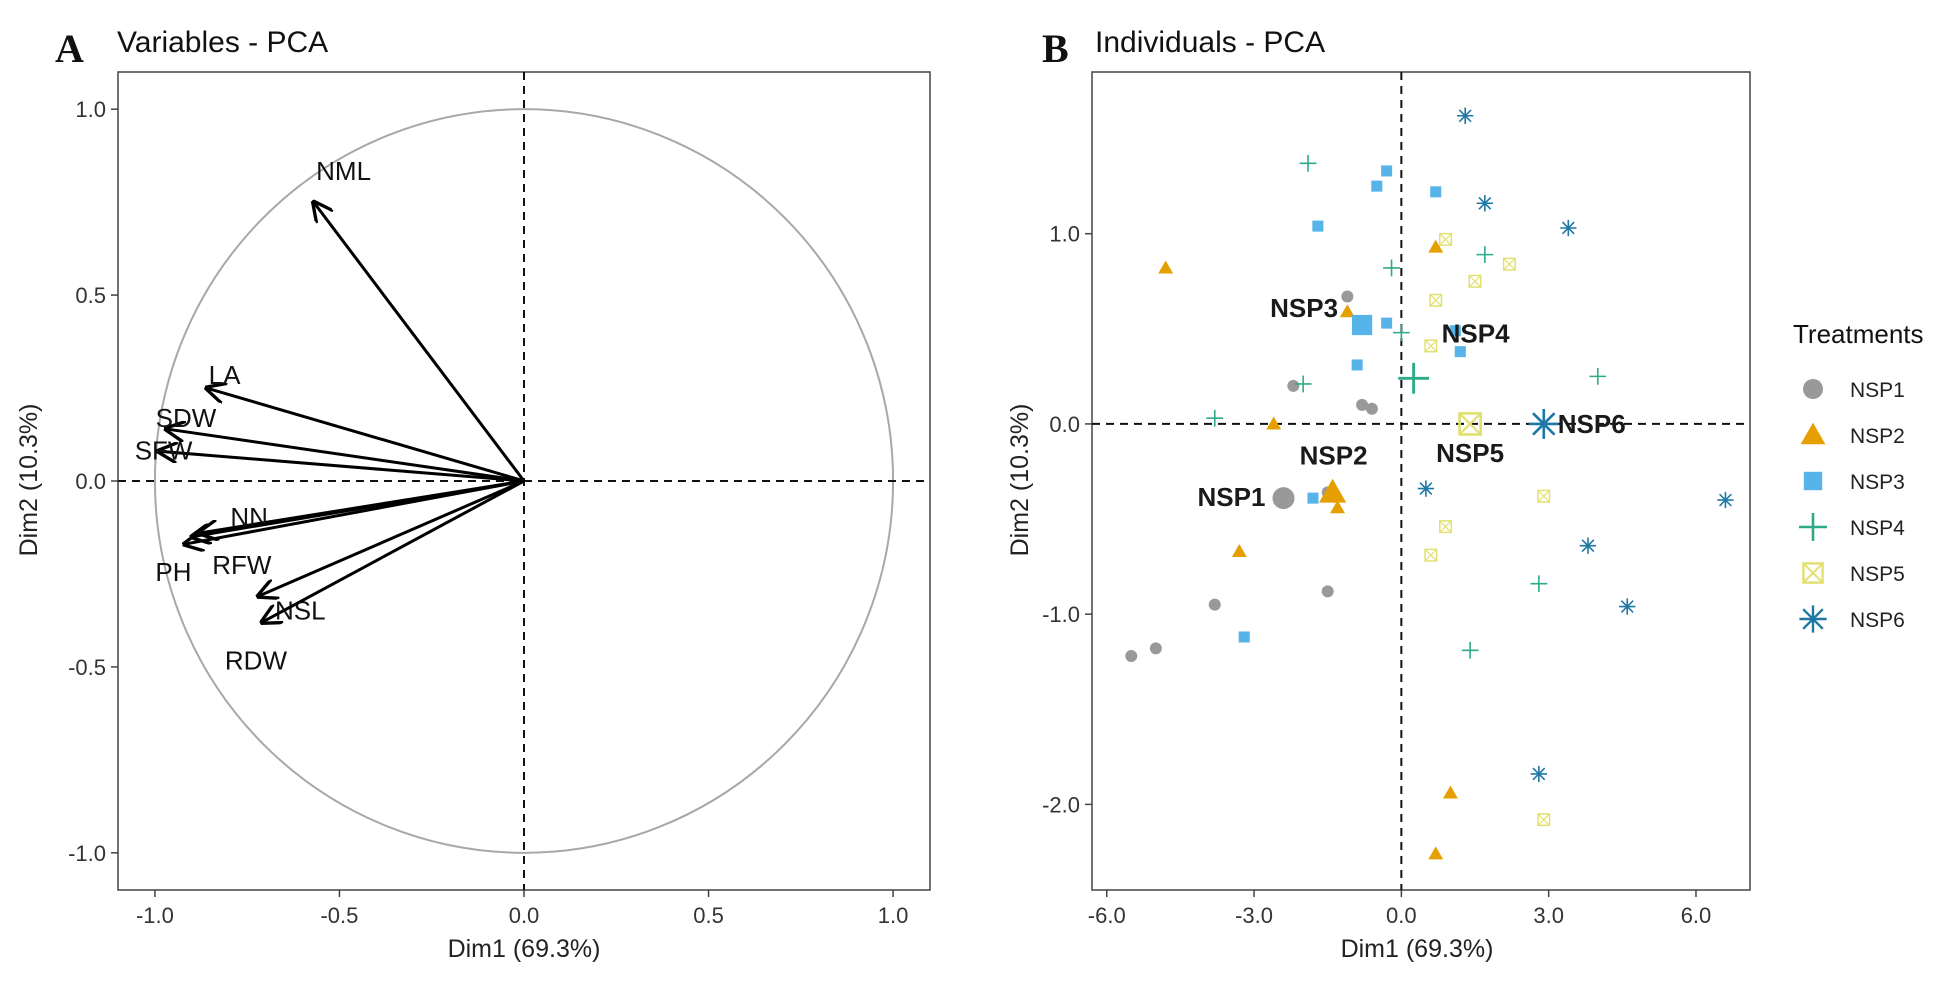 The height and width of the screenshot is (1002, 1950). Describe the element at coordinates (1813, 433) in the screenshot. I see `legend-marker-nsp2` at that location.